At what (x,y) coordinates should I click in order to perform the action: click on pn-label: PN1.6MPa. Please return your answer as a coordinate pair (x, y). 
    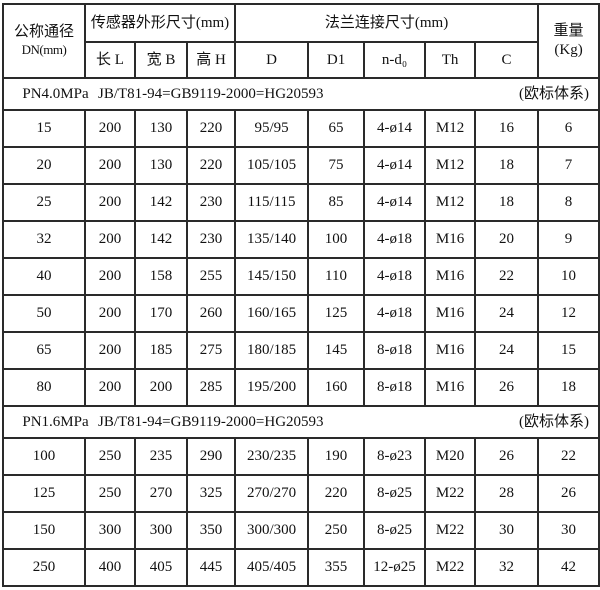
    Looking at the image, I should click on (55, 421).